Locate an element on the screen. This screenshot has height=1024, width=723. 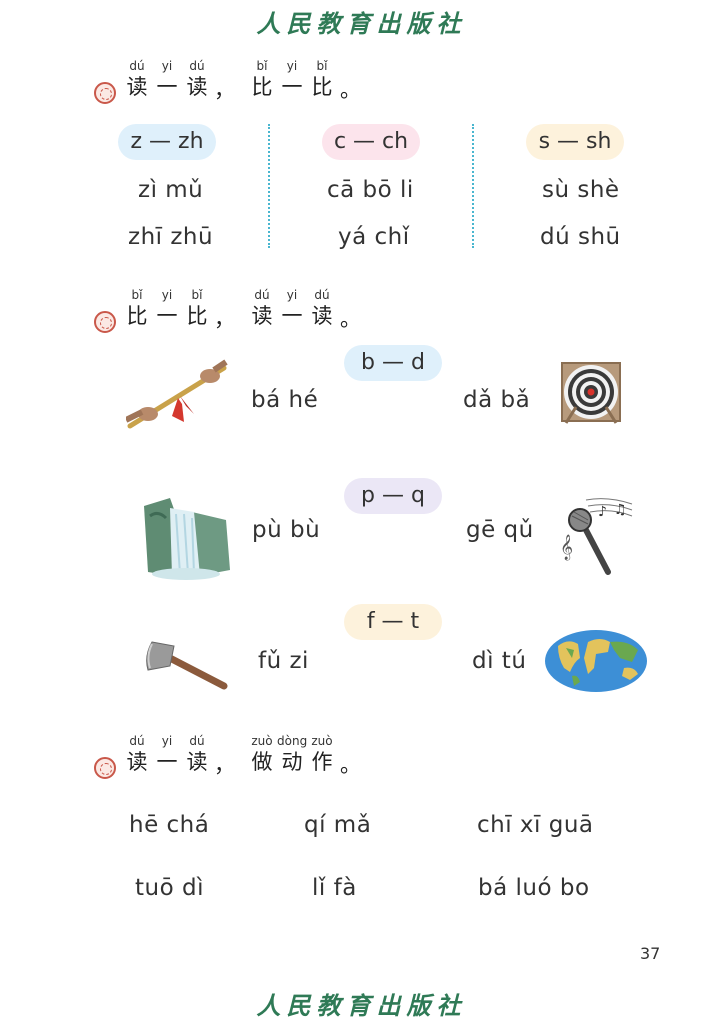
world-map-icon is located at coordinates (596, 661).